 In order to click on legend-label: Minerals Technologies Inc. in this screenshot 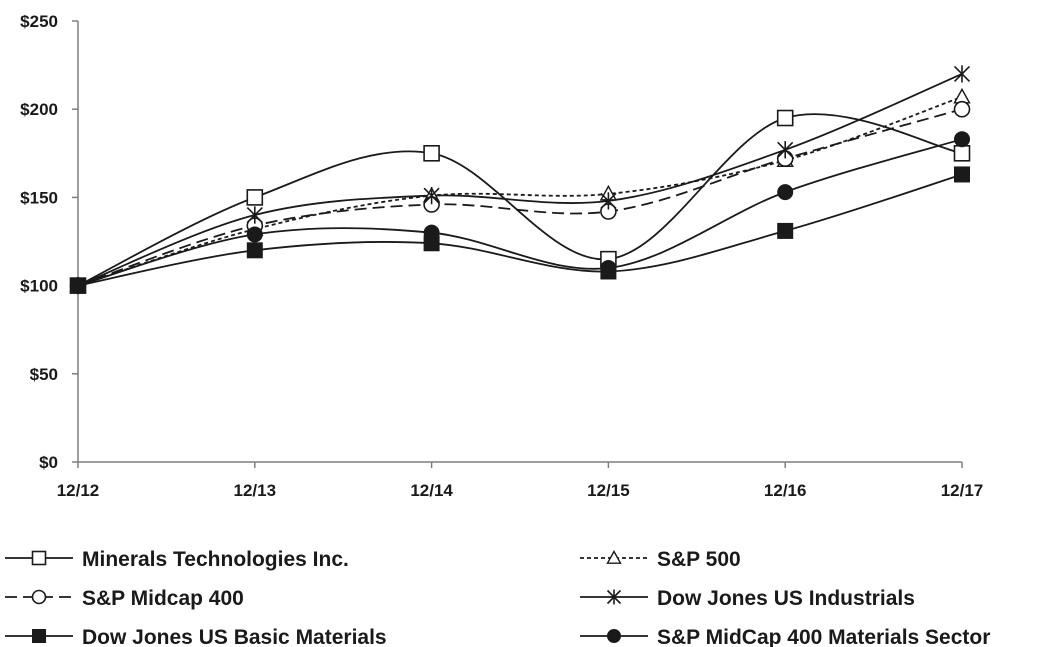, I will do `click(215, 559)`.